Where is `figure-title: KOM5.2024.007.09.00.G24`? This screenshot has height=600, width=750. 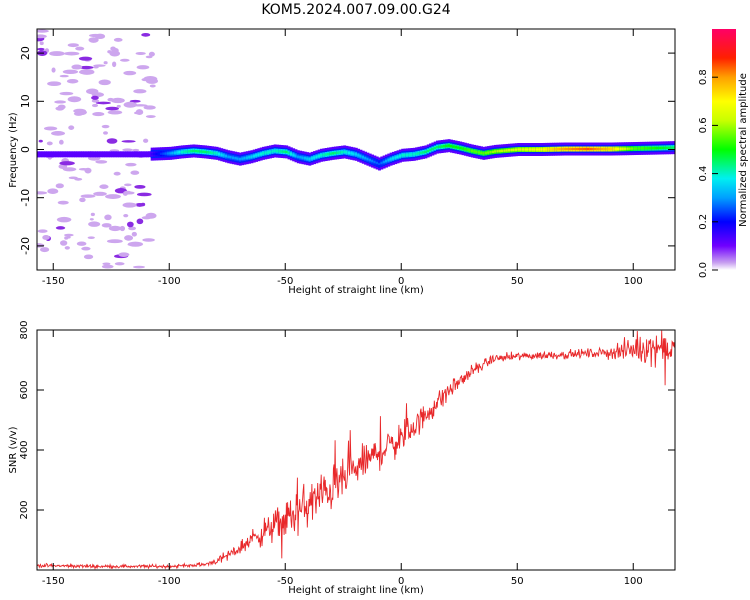 figure-title: KOM5.2024.007.09.00.G24 is located at coordinates (355, 10).